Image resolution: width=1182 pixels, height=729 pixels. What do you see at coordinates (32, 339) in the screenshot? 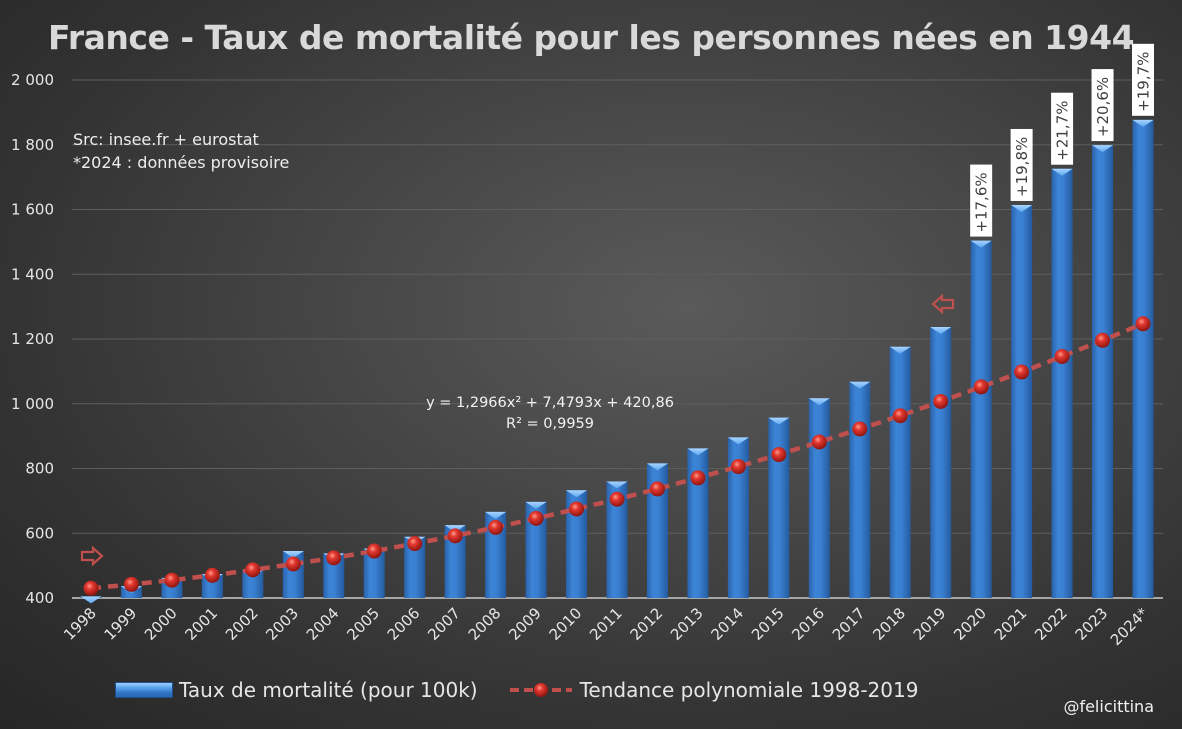
I see `y-axis-ticks: 400 600 800 1 000 1 200 1 400 1 600 1 800 2 000` at bounding box center [32, 339].